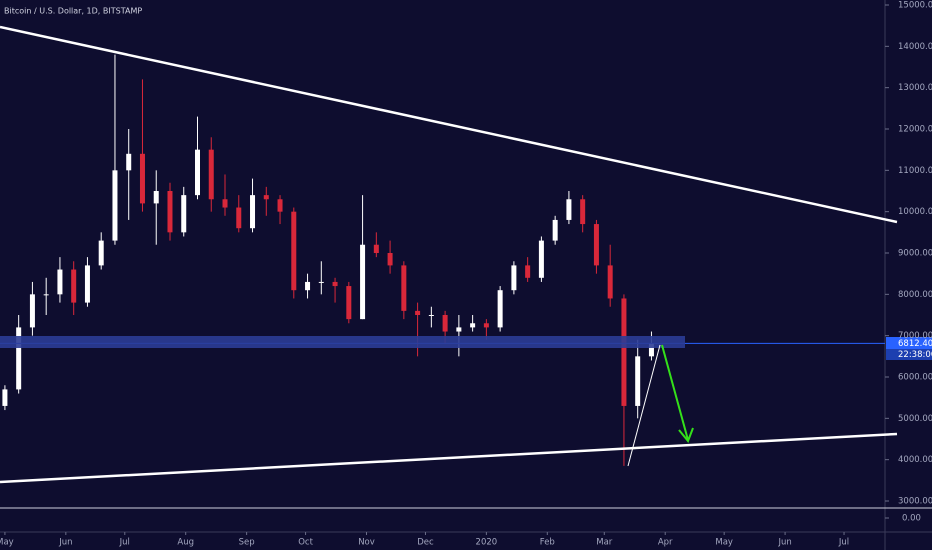  Describe the element at coordinates (915, 460) in the screenshot. I see `y-tick-label: 4000.00` at that location.